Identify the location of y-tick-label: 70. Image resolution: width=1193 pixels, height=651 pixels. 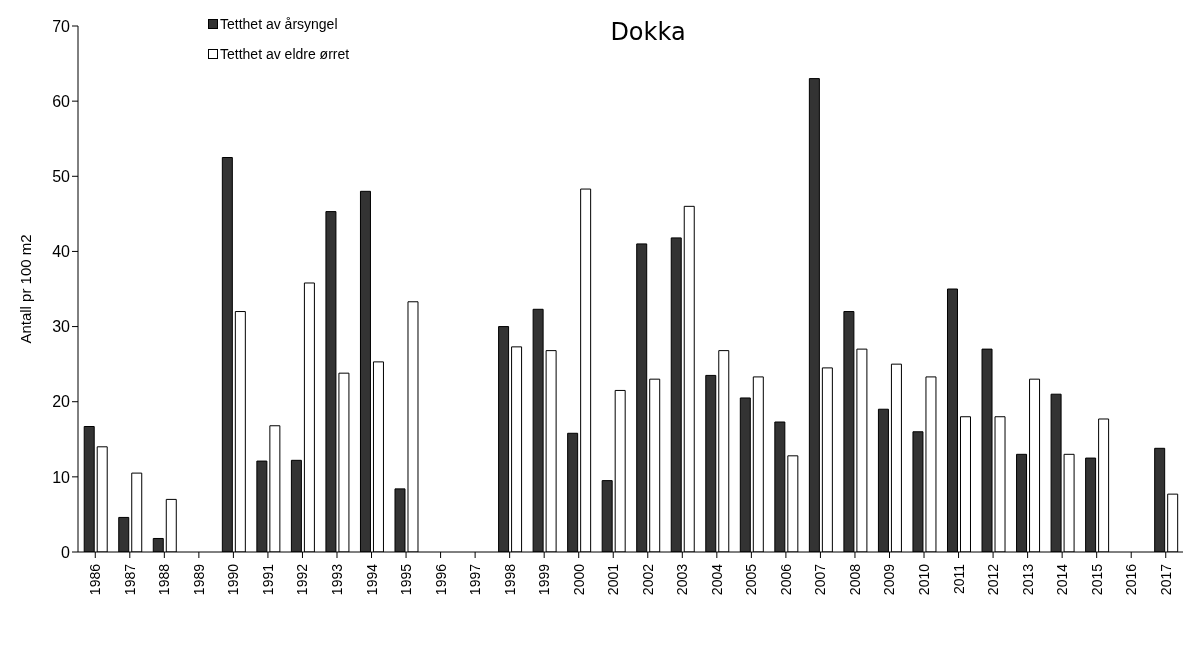
(61, 26).